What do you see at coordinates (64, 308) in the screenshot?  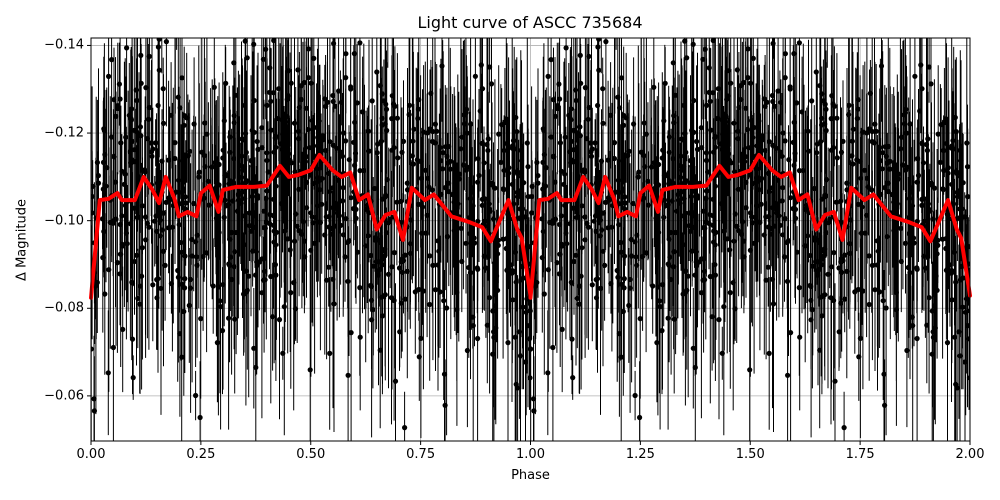 I see `y-tick-label: −0.08` at bounding box center [64, 308].